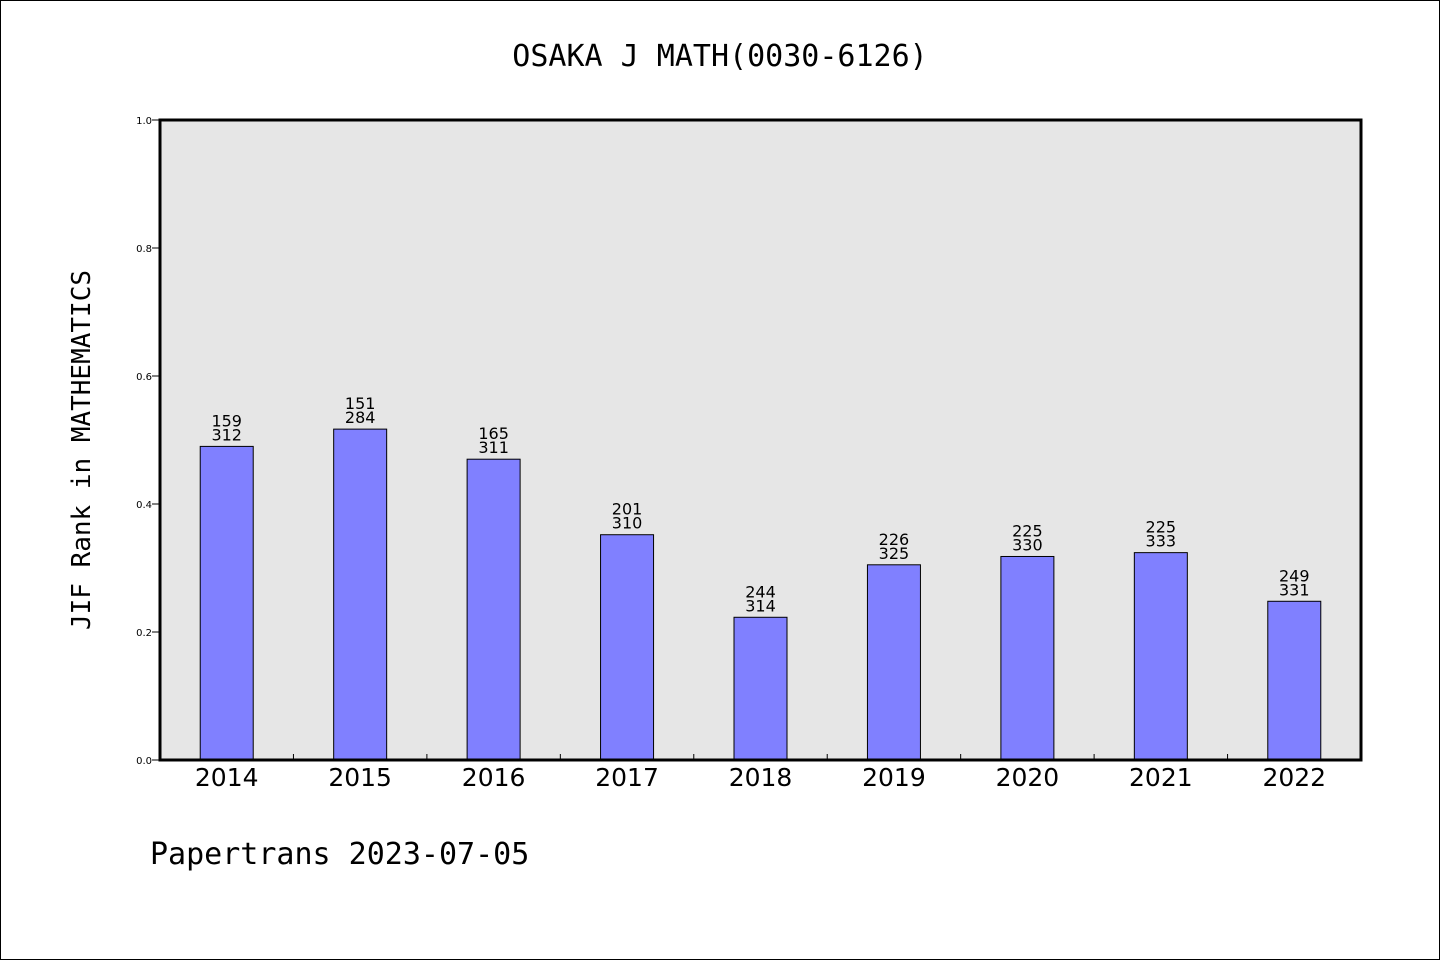 This screenshot has width=1440, height=960. Describe the element at coordinates (360, 417) in the screenshot. I see `data-label-total: 284` at that location.